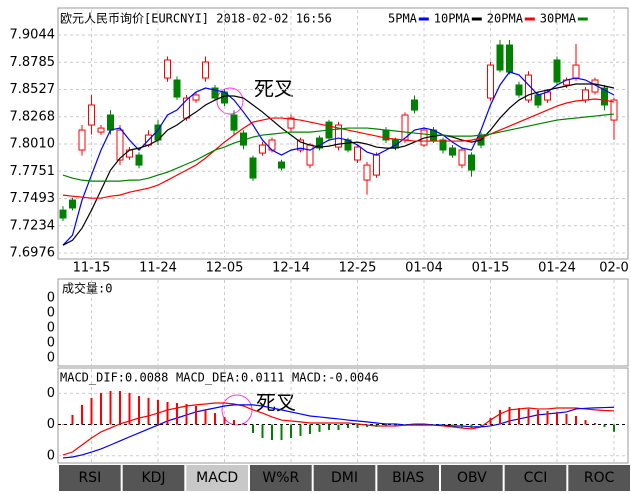  What do you see at coordinates (33, 144) in the screenshot?
I see `y-tick-label: 7.8010` at bounding box center [33, 144].